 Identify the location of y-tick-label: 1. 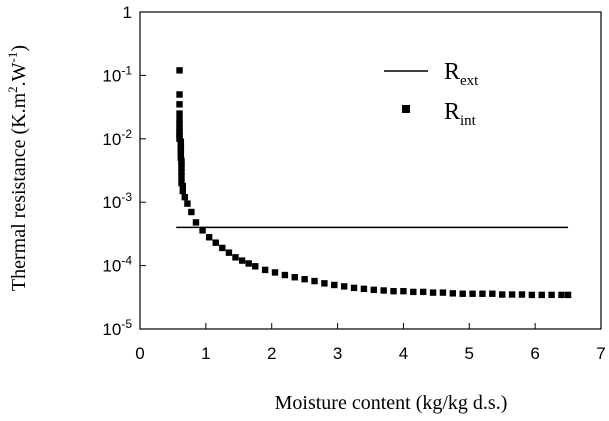
(127, 12).